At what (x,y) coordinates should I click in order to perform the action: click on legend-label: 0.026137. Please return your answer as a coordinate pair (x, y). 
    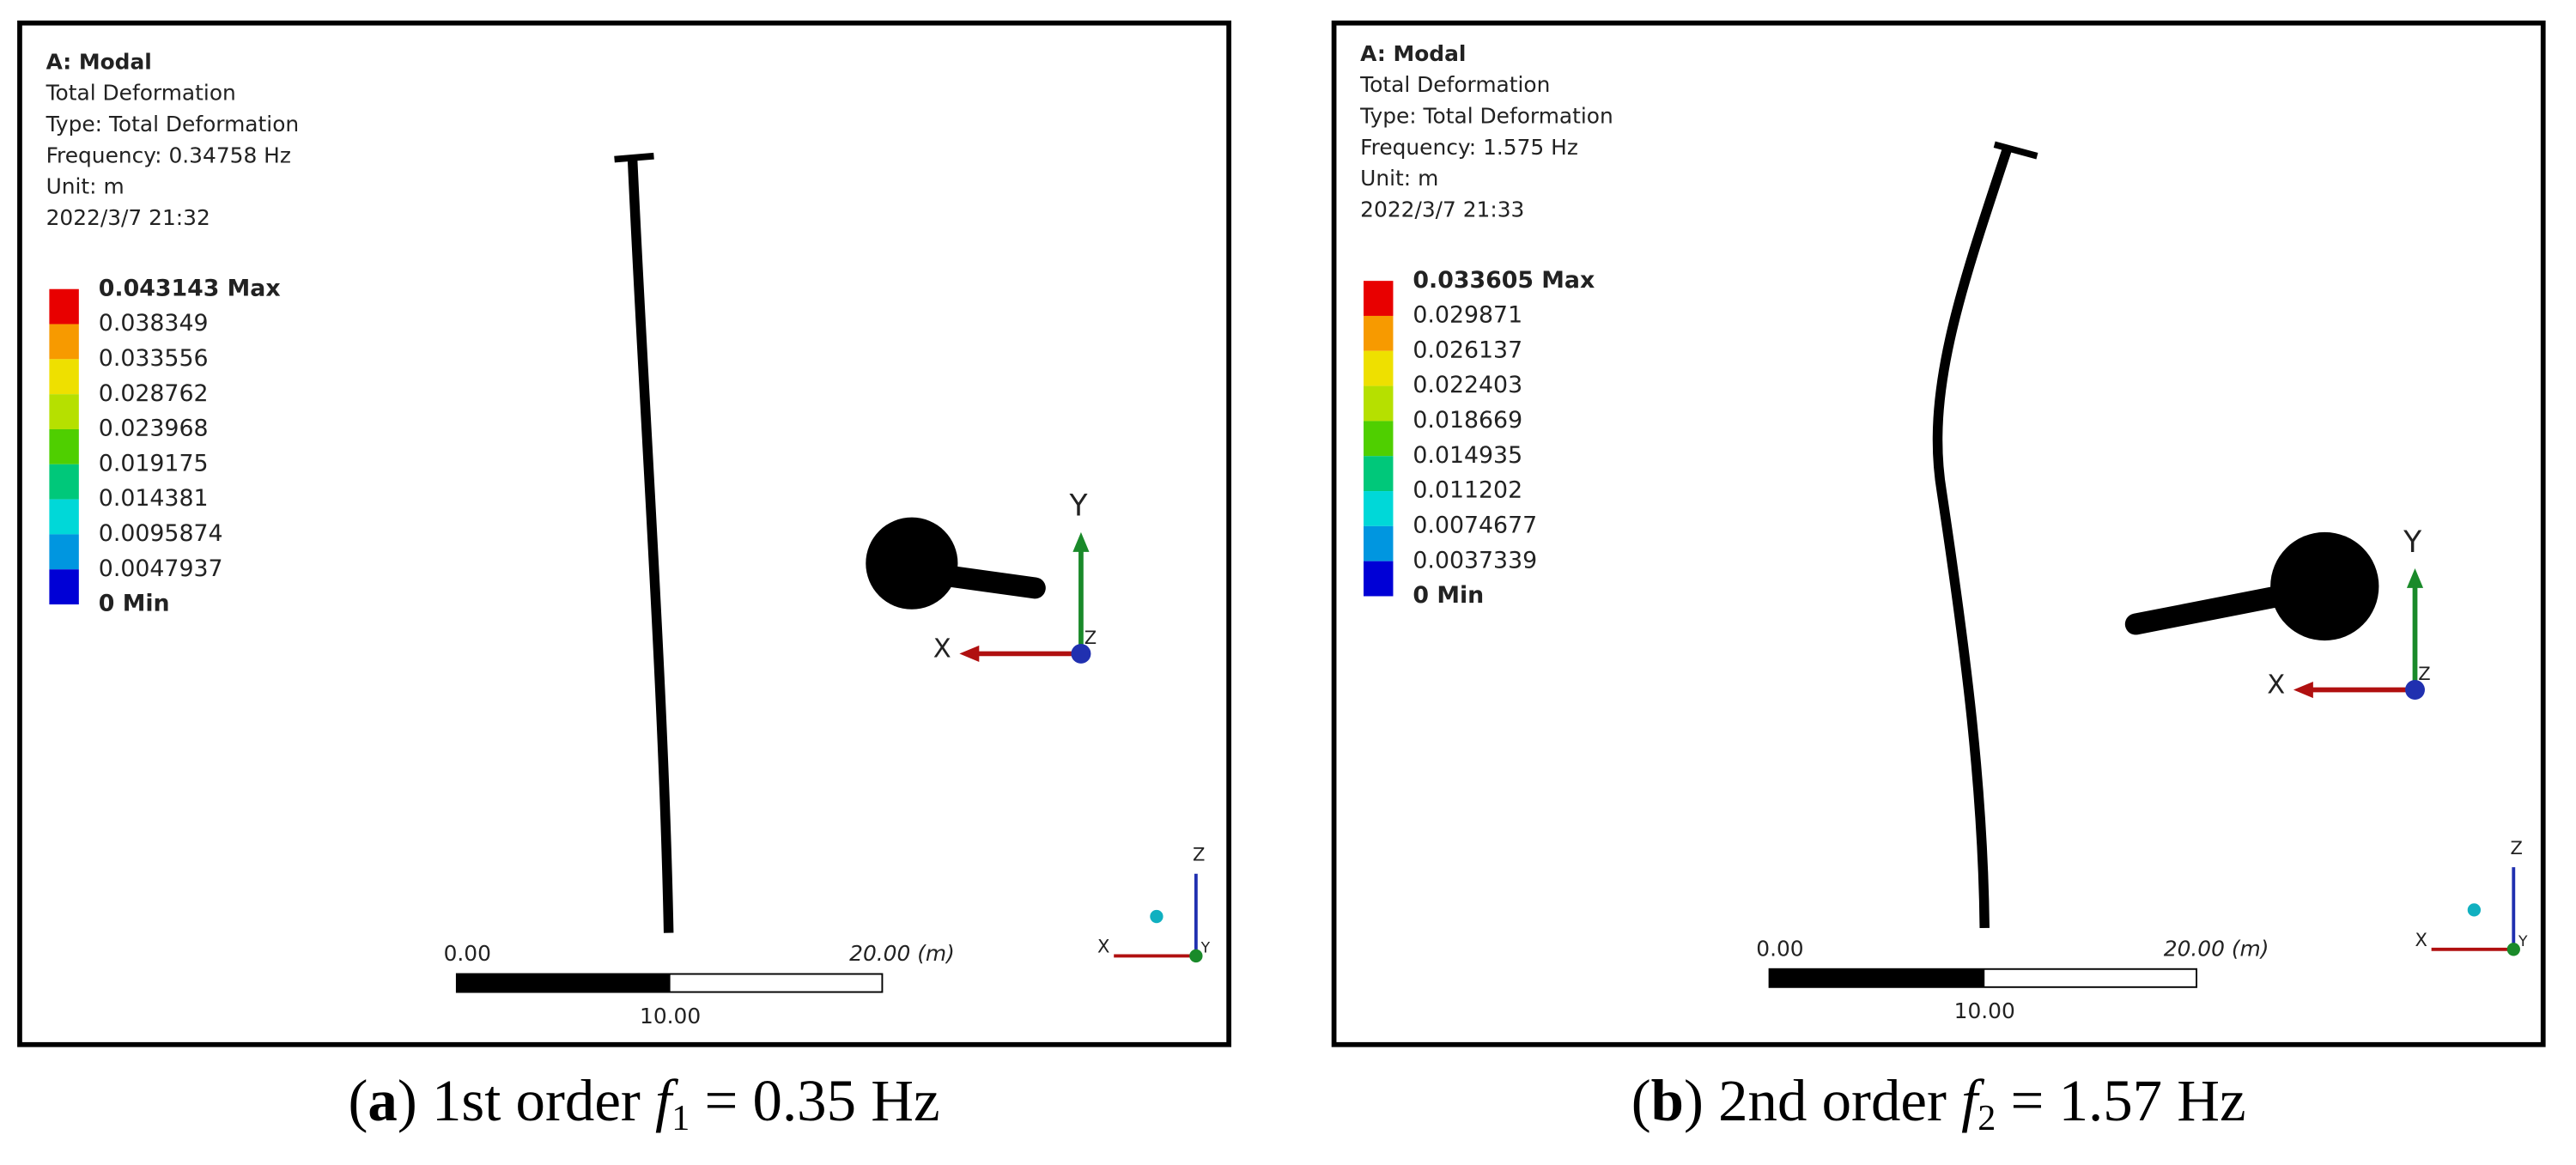
    Looking at the image, I should click on (1467, 350).